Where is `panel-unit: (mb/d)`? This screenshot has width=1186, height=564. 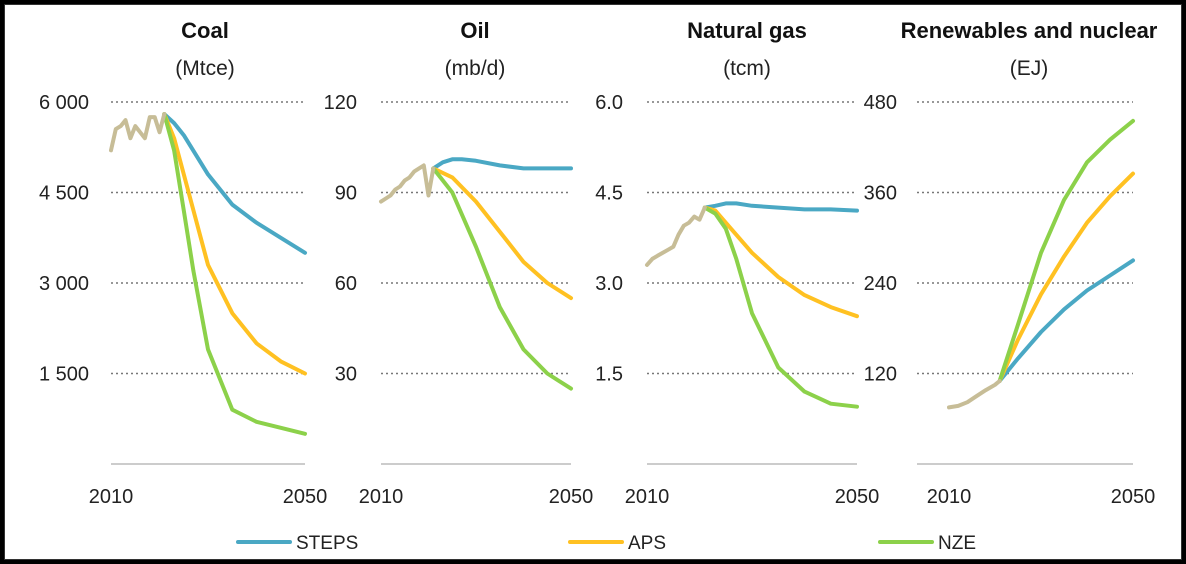 panel-unit: (mb/d) is located at coordinates (475, 68).